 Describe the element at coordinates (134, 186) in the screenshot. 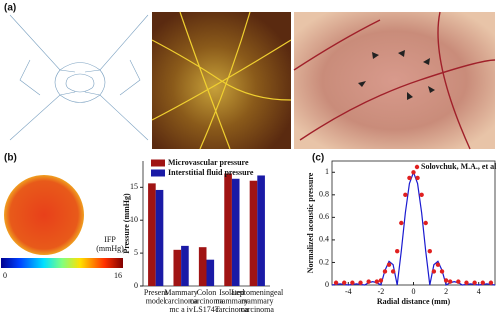

I see `y-tick-label: 15` at that location.